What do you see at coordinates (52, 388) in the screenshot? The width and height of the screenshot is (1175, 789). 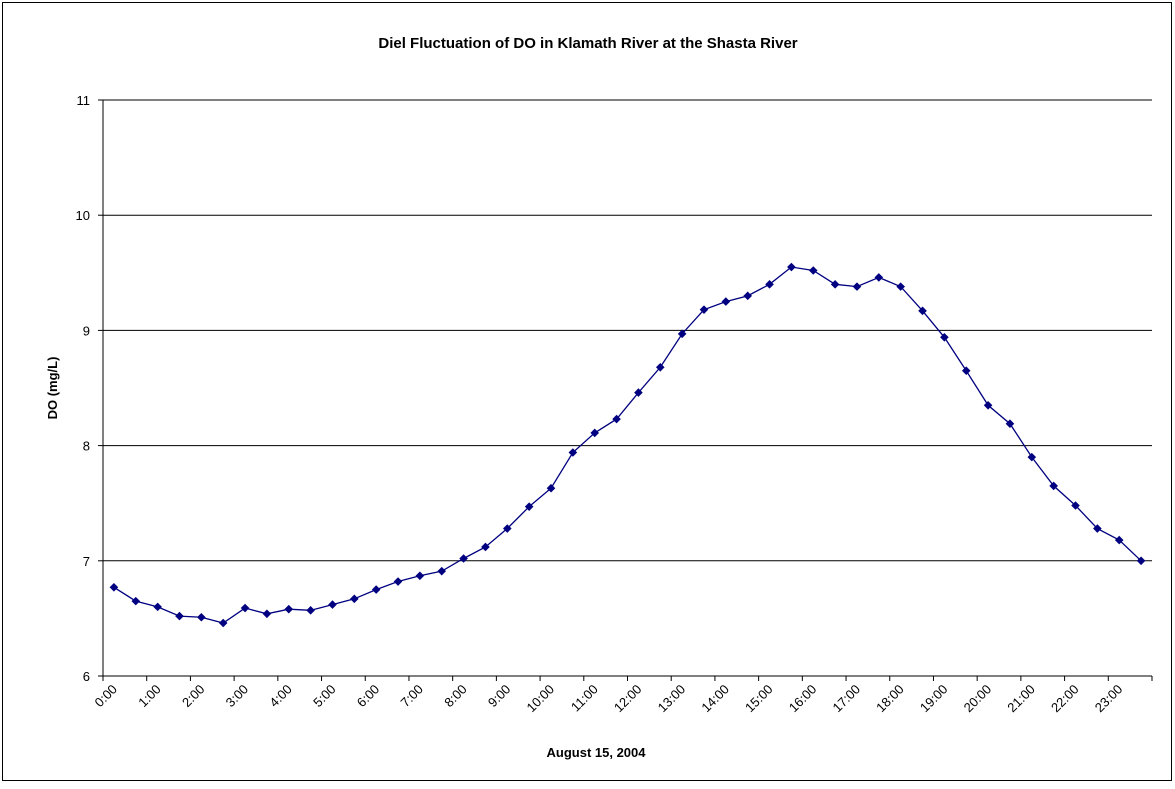 I see `y-axis-label: DO (mg/L)` at bounding box center [52, 388].